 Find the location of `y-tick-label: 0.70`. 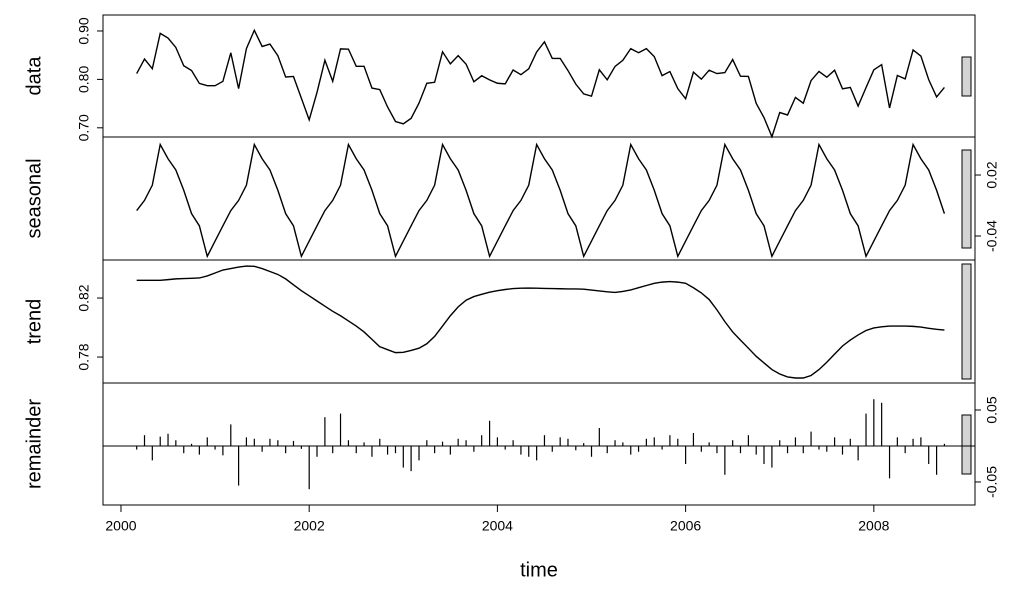

y-tick-label: 0.70 is located at coordinates (84, 127).